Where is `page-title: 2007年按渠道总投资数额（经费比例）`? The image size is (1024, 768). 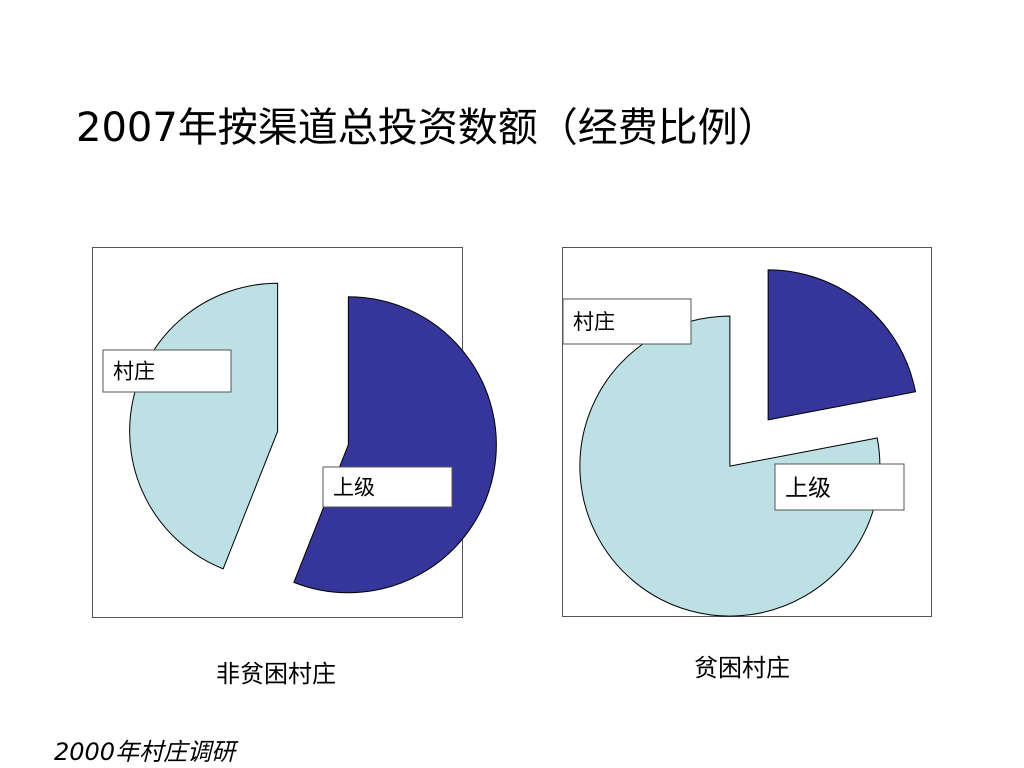 page-title: 2007年按渠道总投资数额（经费比例） is located at coordinates (427, 128).